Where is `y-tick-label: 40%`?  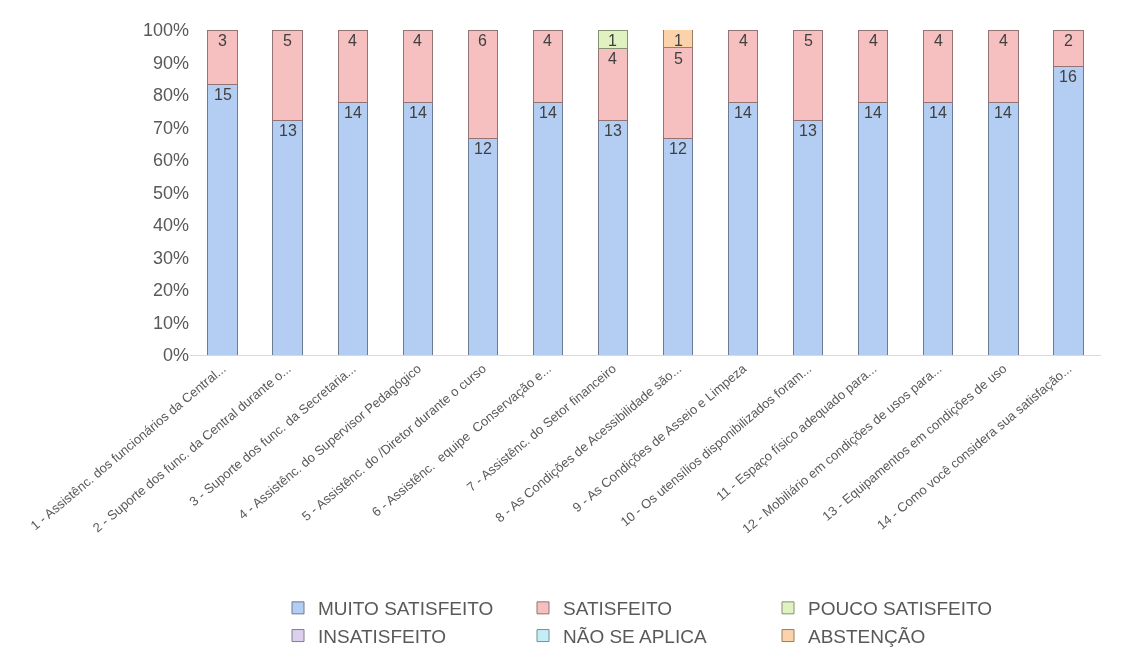 y-tick-label: 40% is located at coordinates (170, 225).